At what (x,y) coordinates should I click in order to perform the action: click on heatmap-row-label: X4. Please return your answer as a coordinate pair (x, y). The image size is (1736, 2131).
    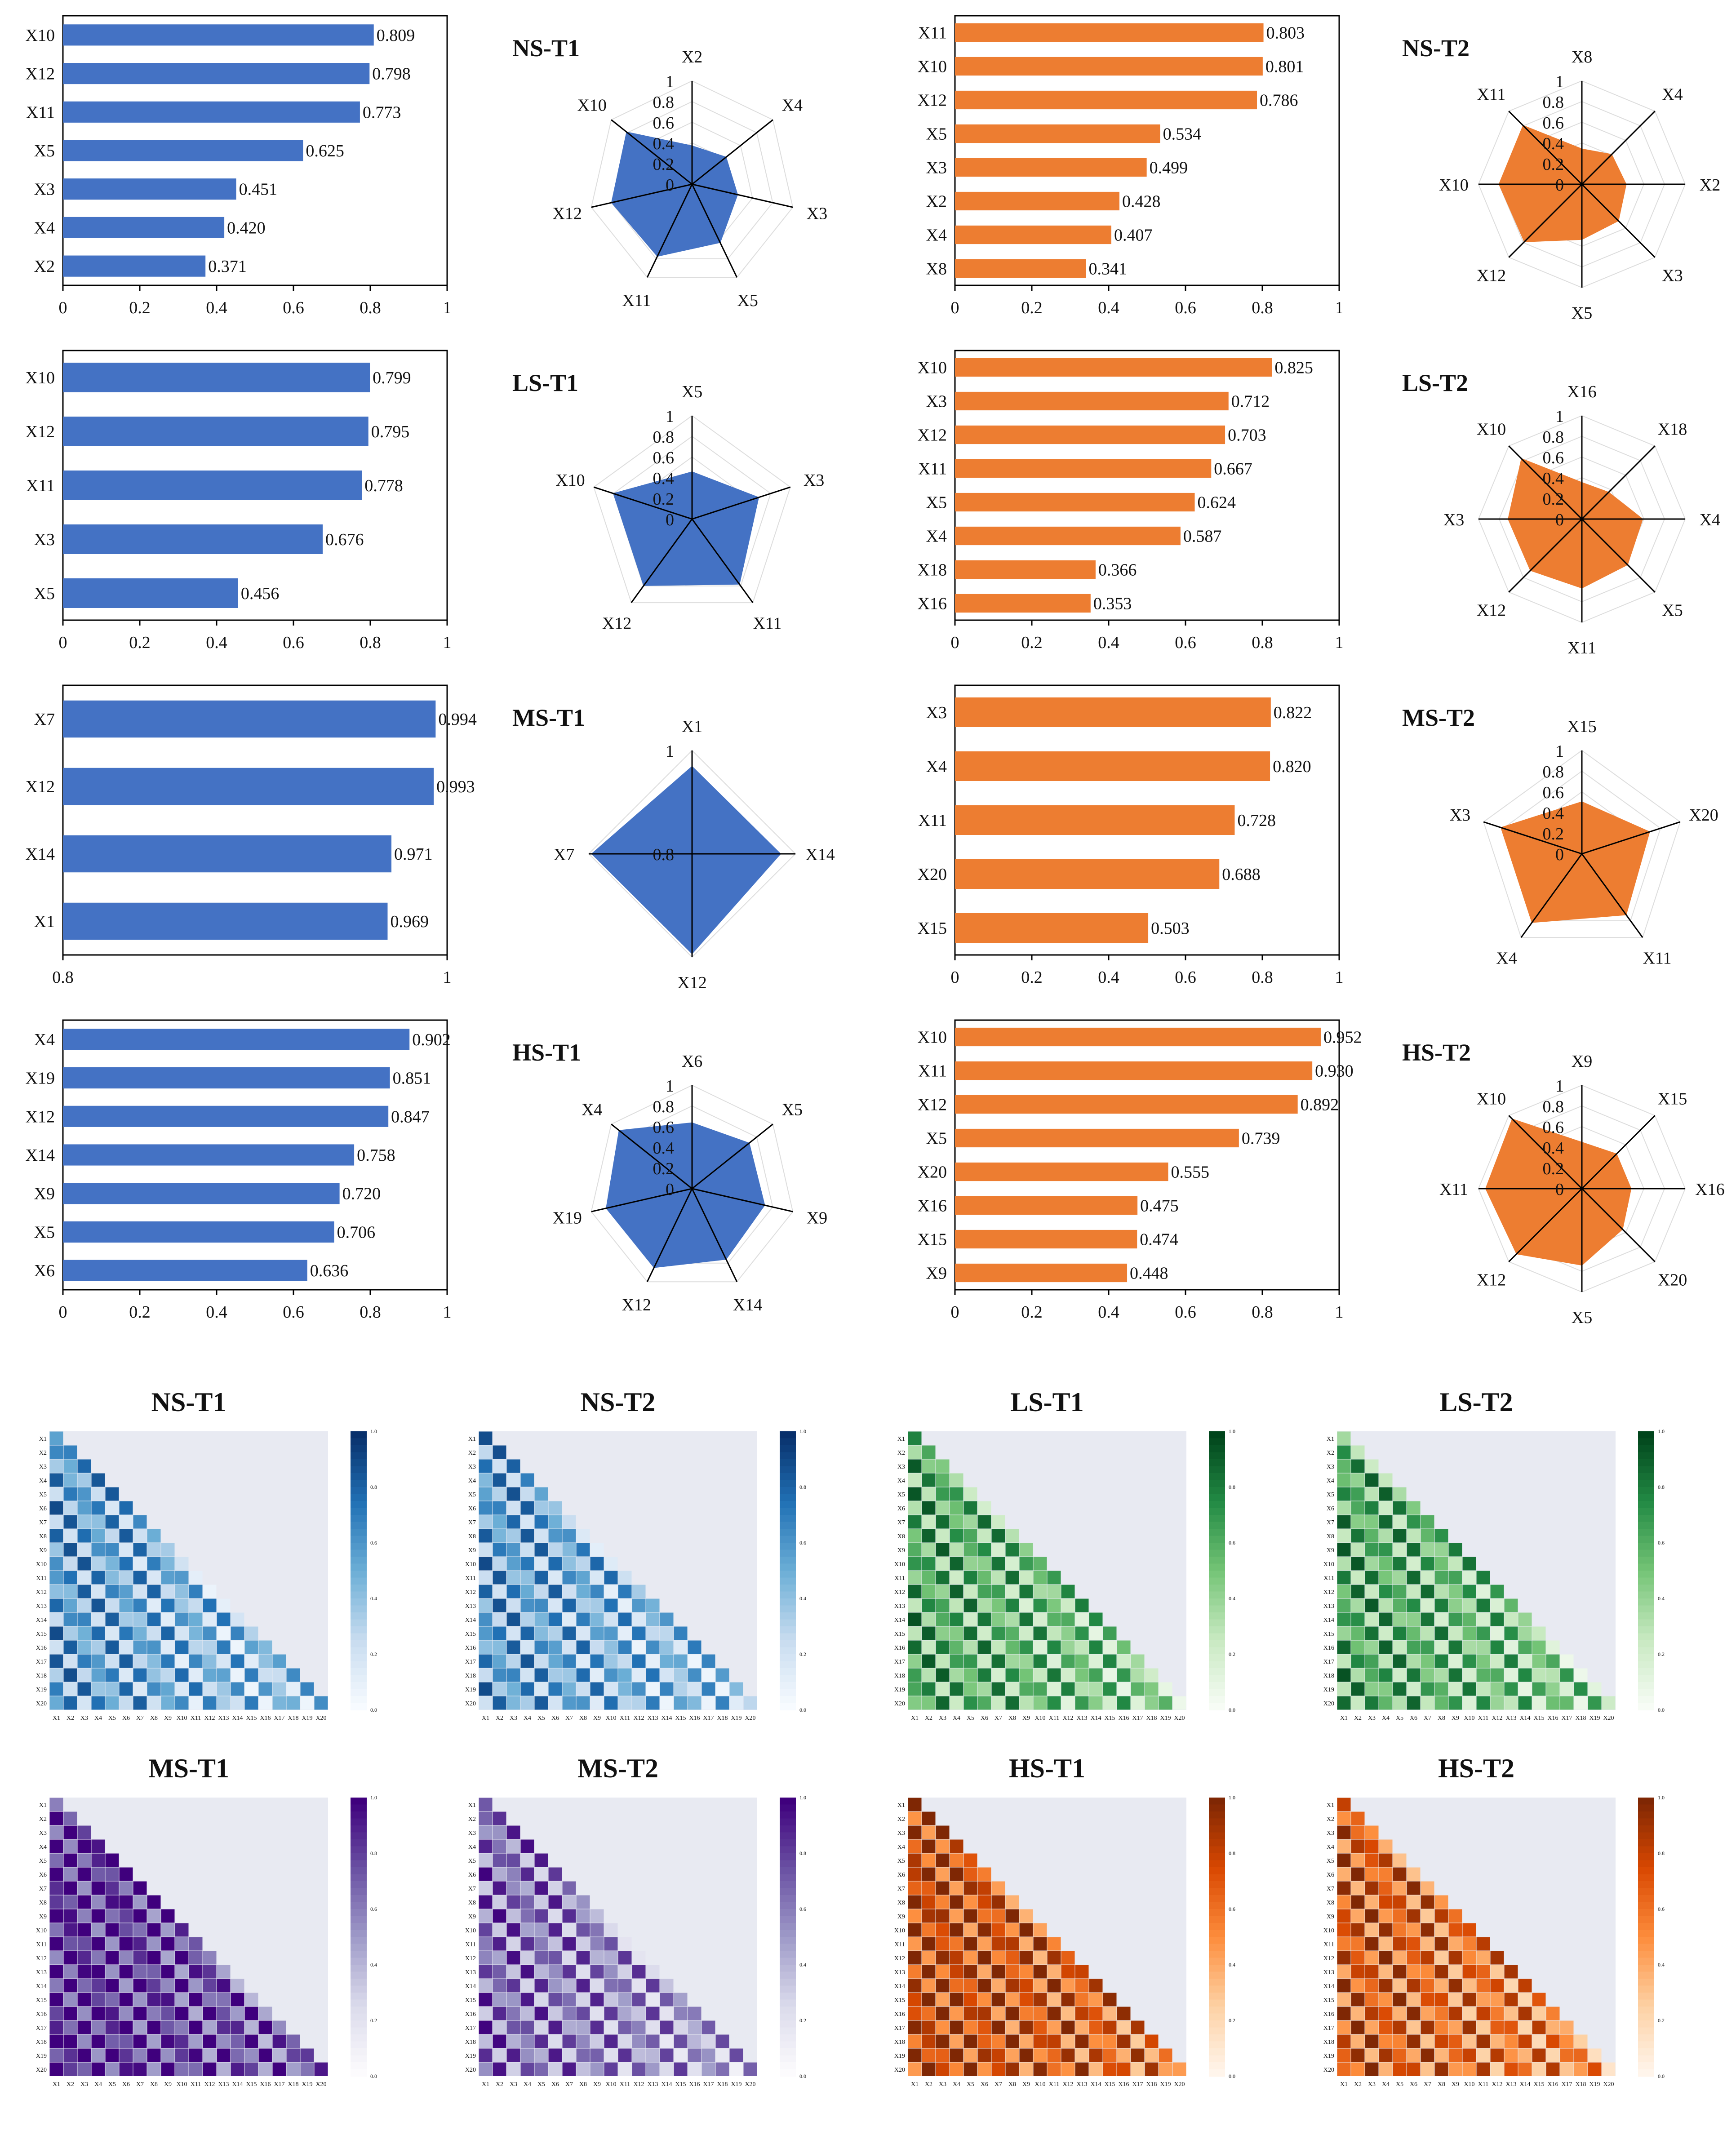
    Looking at the image, I should click on (472, 1848).